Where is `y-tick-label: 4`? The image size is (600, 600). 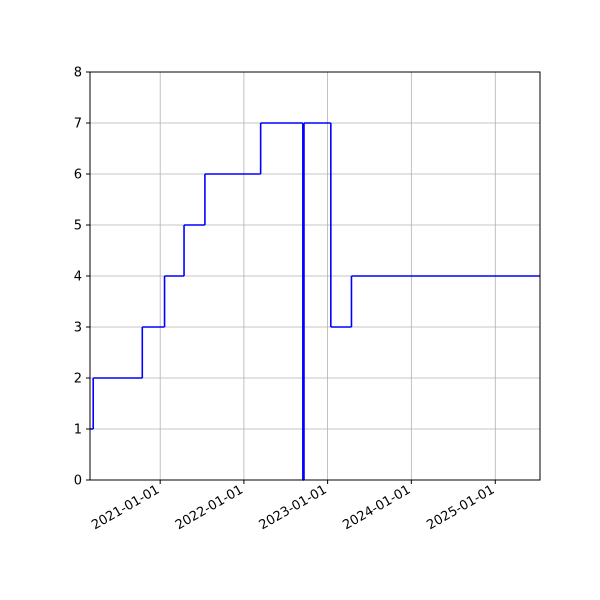 y-tick-label: 4 is located at coordinates (78, 277).